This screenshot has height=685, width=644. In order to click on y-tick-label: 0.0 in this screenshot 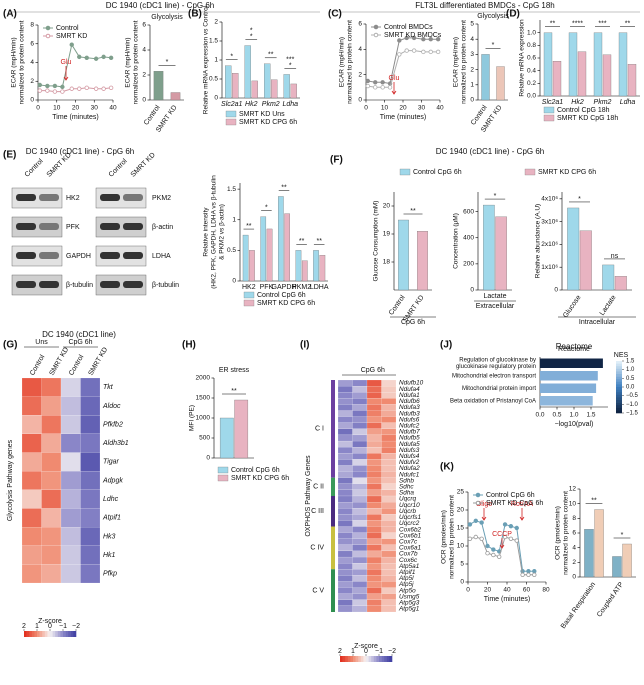, I will do `click(531, 96)`.